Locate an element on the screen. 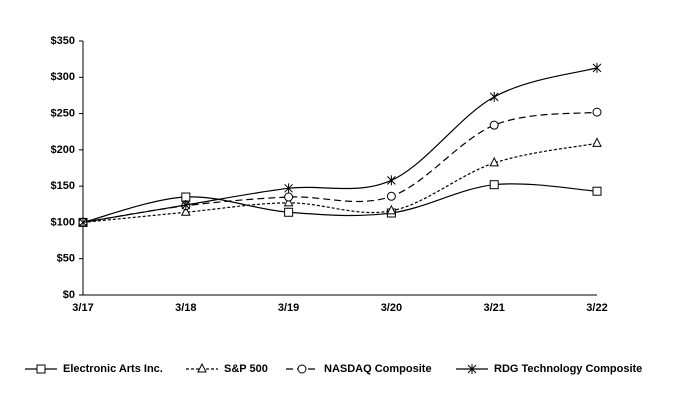 The height and width of the screenshot is (400, 679). legend-label: Electronic Arts Inc. is located at coordinates (113, 369).